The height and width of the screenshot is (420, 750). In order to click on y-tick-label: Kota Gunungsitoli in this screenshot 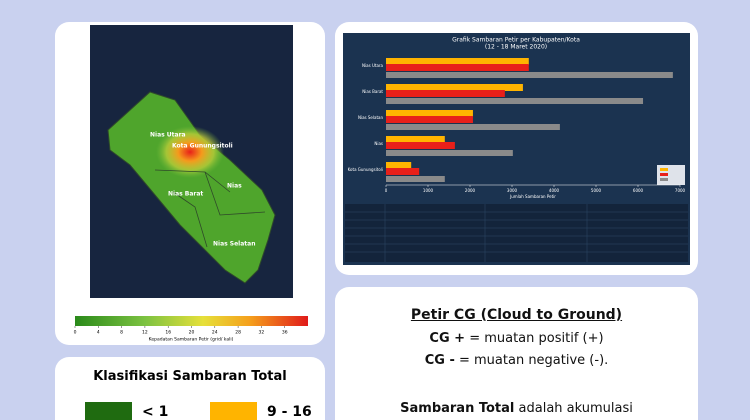, I will do `click(365, 169)`.